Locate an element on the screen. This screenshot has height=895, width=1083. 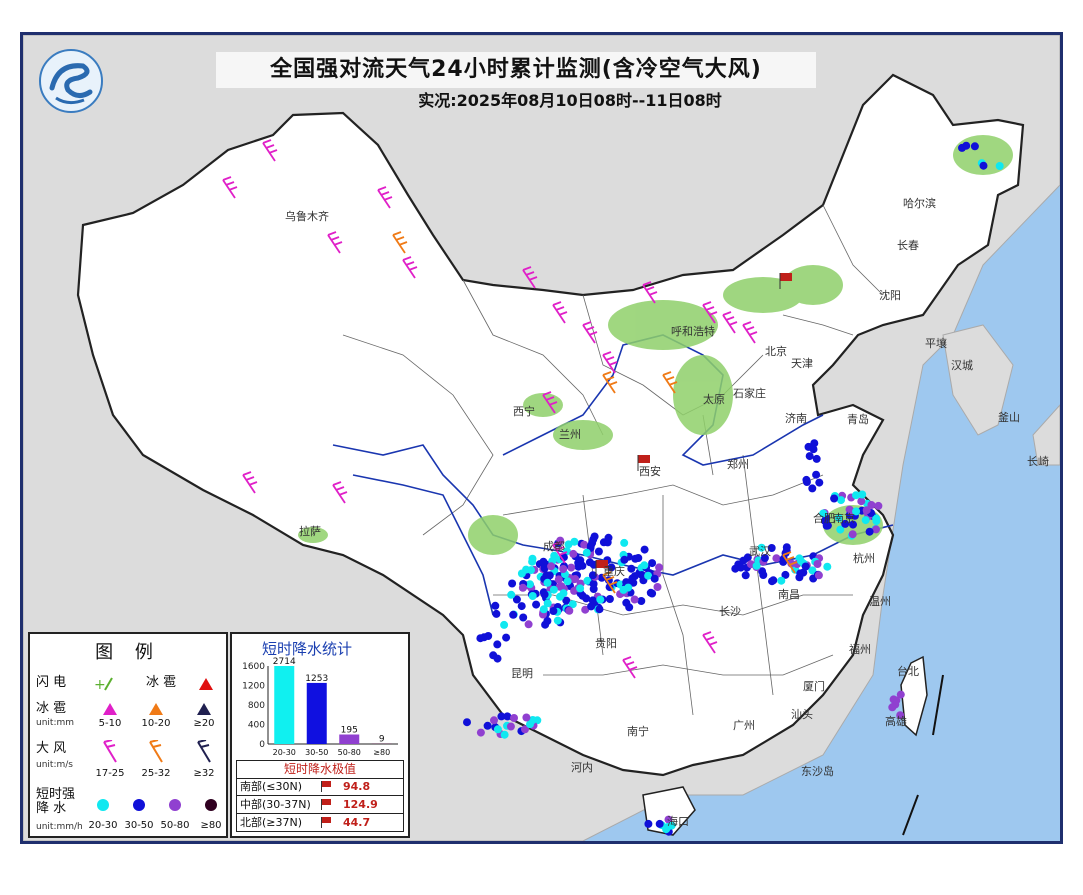
cma-logo is located at coordinates (71, 81).